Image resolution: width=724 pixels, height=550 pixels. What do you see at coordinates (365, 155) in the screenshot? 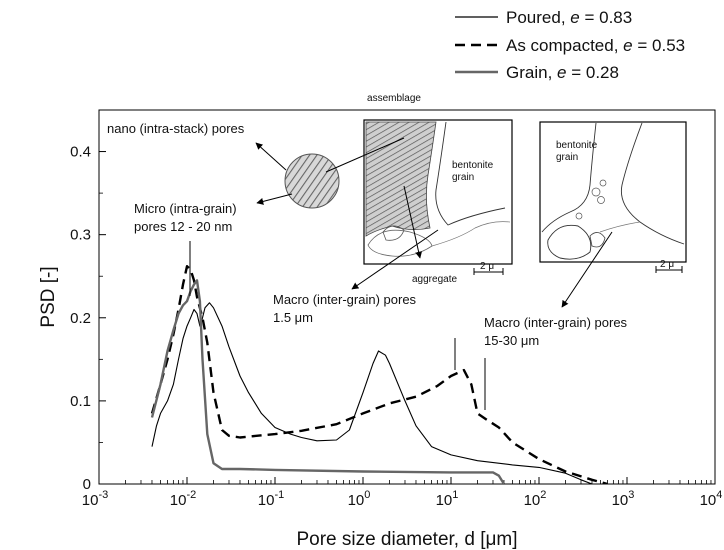
I see `link-circle-assemblage` at bounding box center [365, 155].